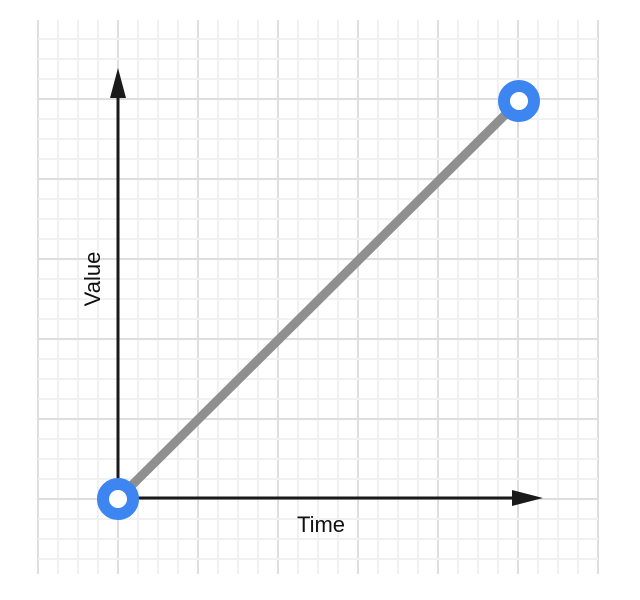 The image size is (640, 600). Describe the element at coordinates (118, 499) in the screenshot. I see `start-point` at that location.